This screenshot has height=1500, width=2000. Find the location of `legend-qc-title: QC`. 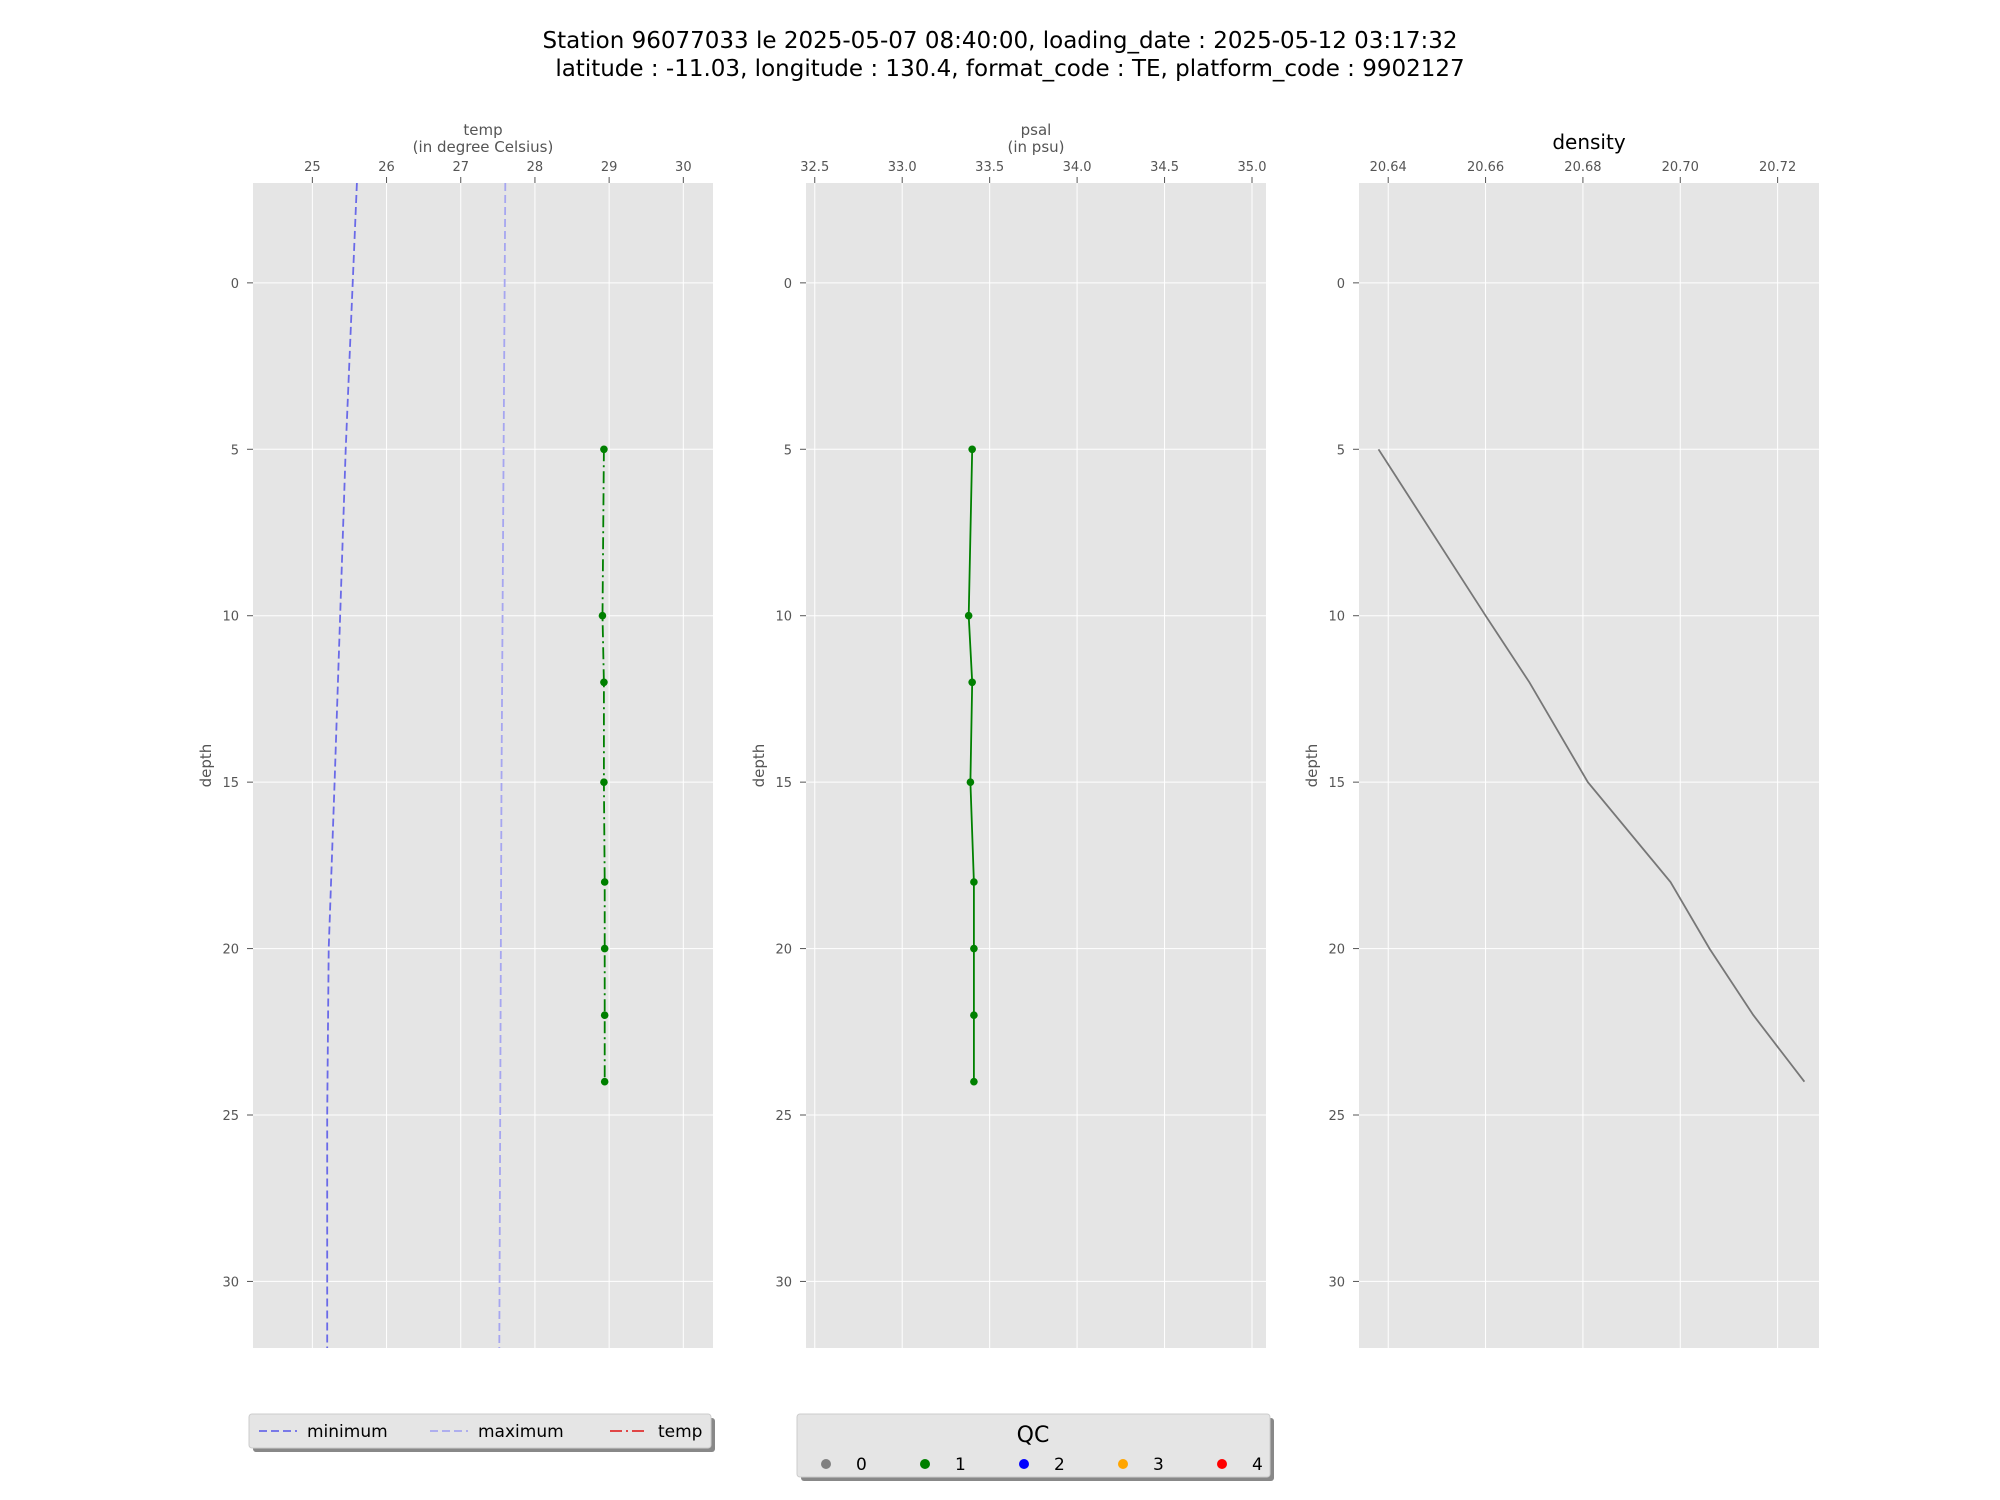

legend-qc-title: QC is located at coordinates (1033, 1435).